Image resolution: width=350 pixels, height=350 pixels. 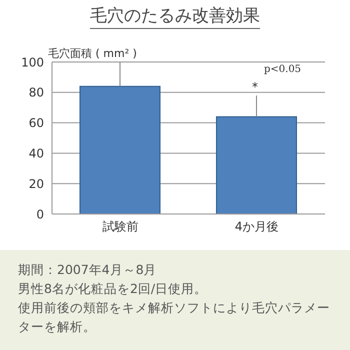 What do you see at coordinates (120, 227) in the screenshot?
I see `x-tick-label: 試験前` at bounding box center [120, 227].